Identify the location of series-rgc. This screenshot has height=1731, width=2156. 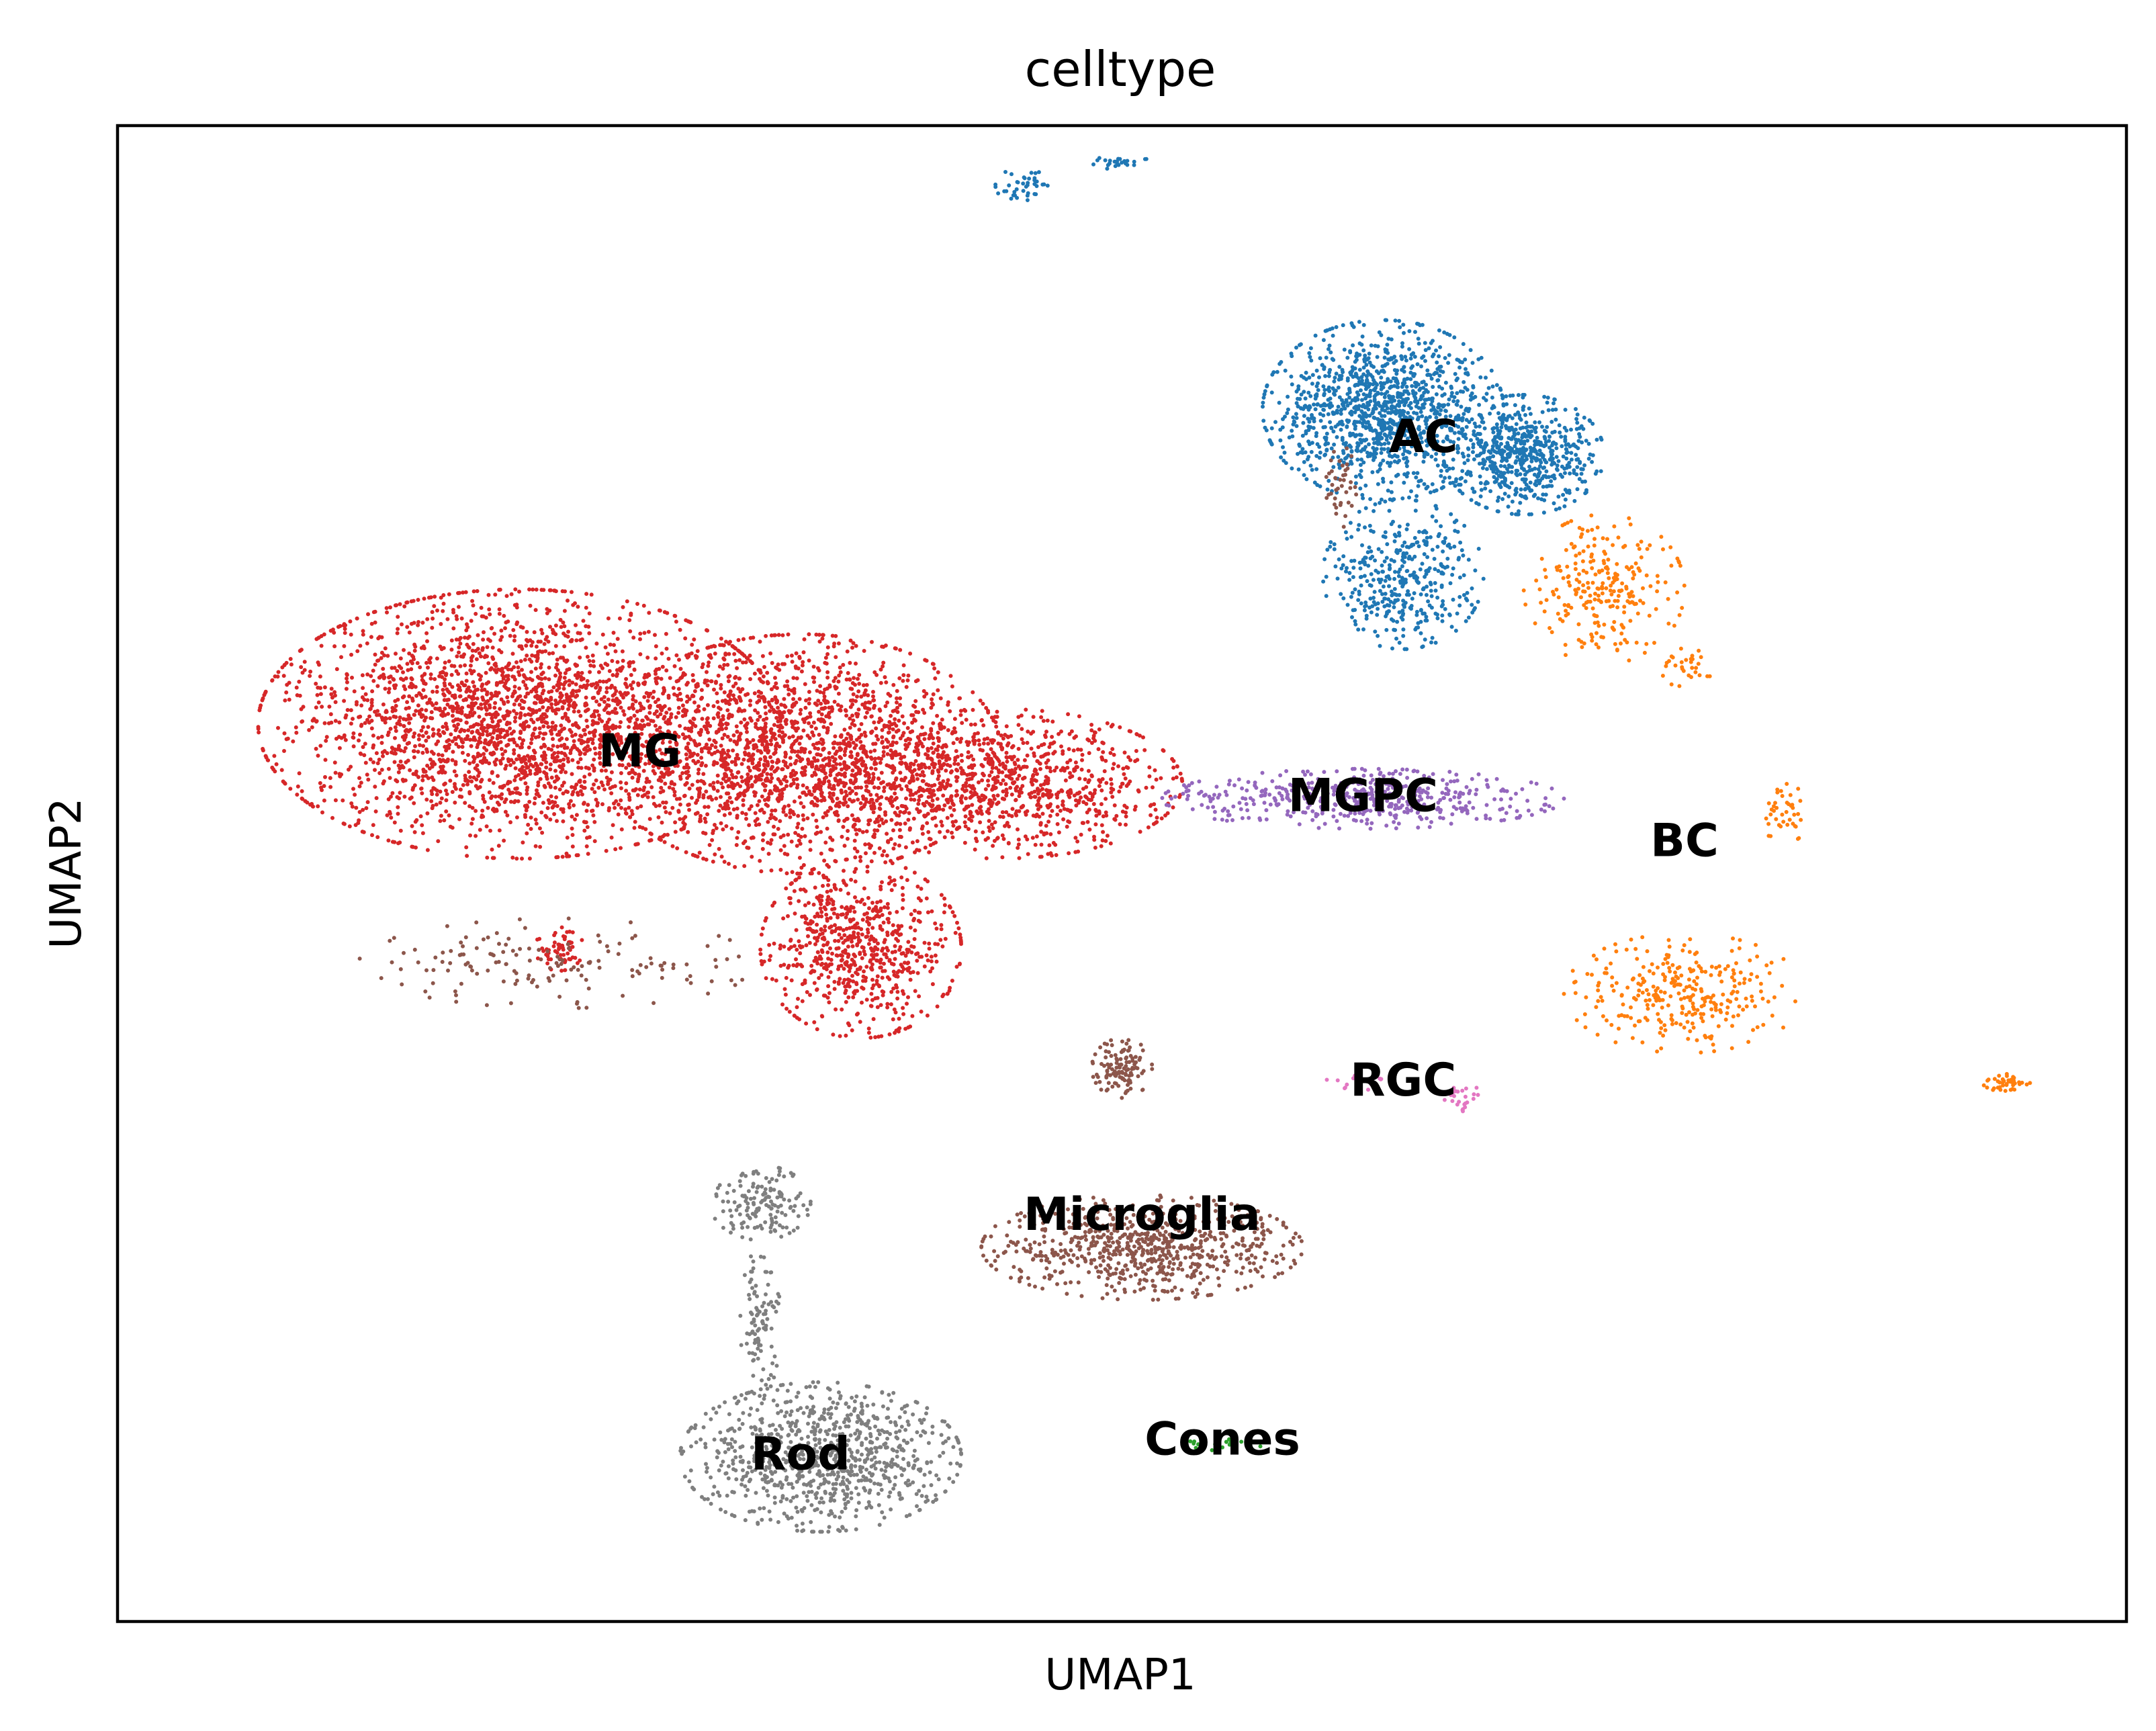
(1402, 1094).